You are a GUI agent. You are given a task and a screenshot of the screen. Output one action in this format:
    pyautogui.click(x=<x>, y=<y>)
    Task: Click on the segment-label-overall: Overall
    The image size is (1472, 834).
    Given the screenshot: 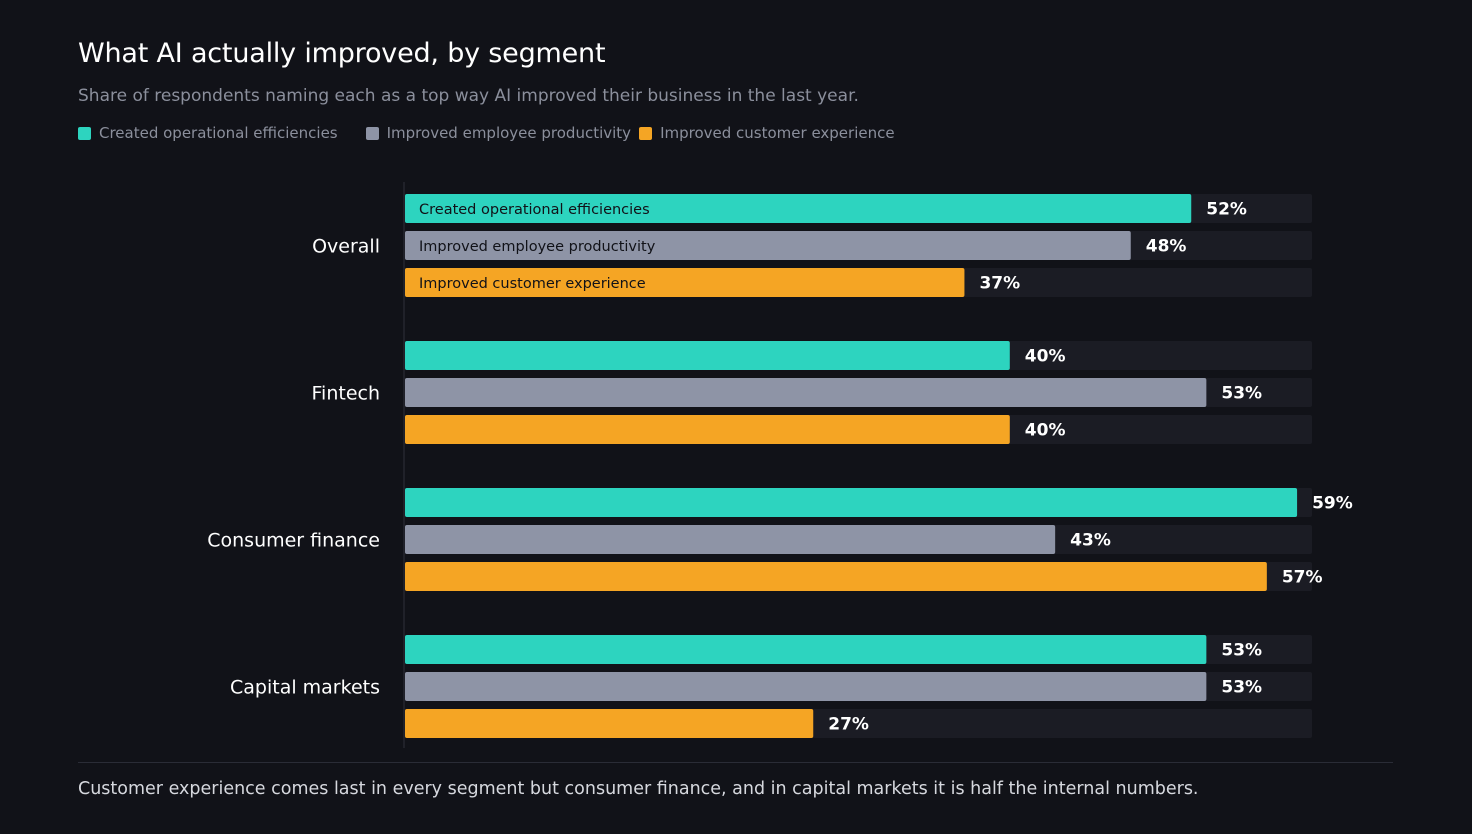 What is the action you would take?
    pyautogui.click(x=346, y=247)
    